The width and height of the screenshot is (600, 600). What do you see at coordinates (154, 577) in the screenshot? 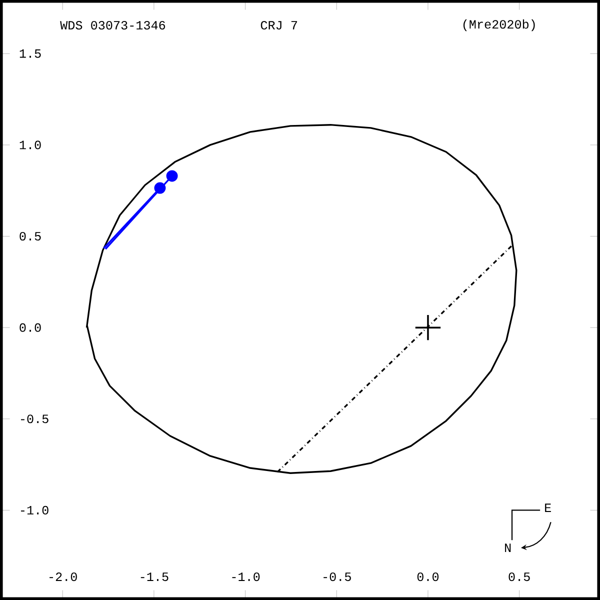
I see `x-tick-label: -1.5` at bounding box center [154, 577].